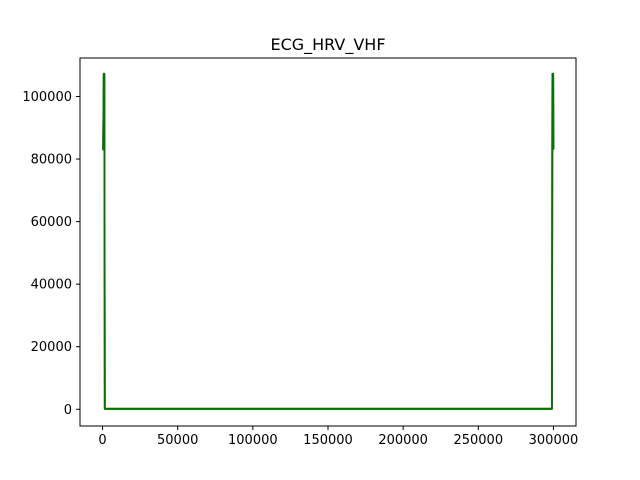 The height and width of the screenshot is (480, 640). What do you see at coordinates (554, 440) in the screenshot?
I see `x-tick-label: 300000` at bounding box center [554, 440].